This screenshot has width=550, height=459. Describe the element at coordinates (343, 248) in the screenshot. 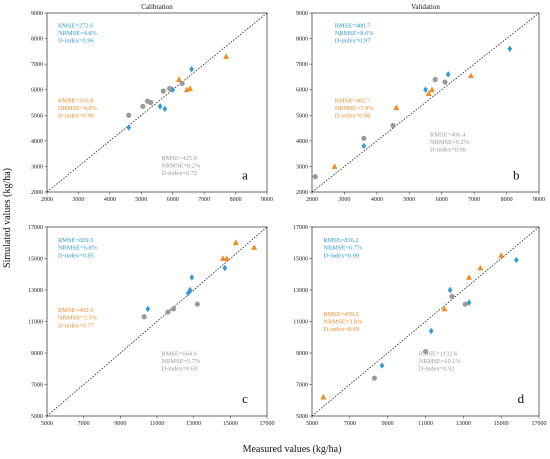

I see `stat-line: NRMSE=6.7%` at that location.